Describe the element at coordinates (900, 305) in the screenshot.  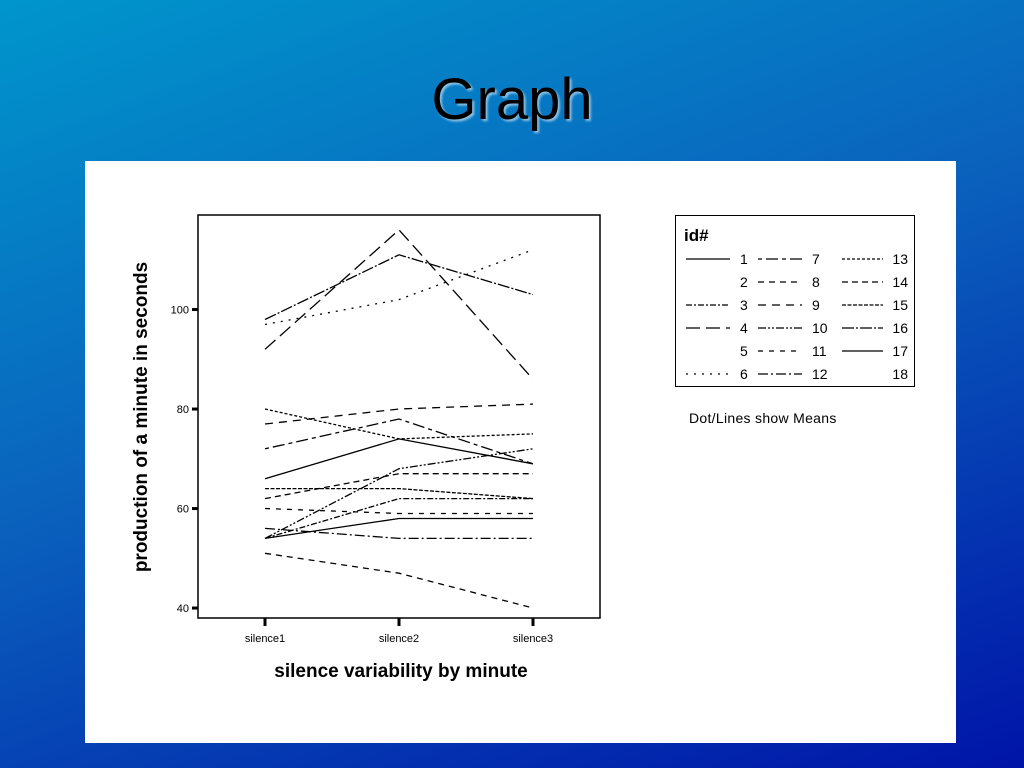
I see `legend-label-15: 15` at that location.